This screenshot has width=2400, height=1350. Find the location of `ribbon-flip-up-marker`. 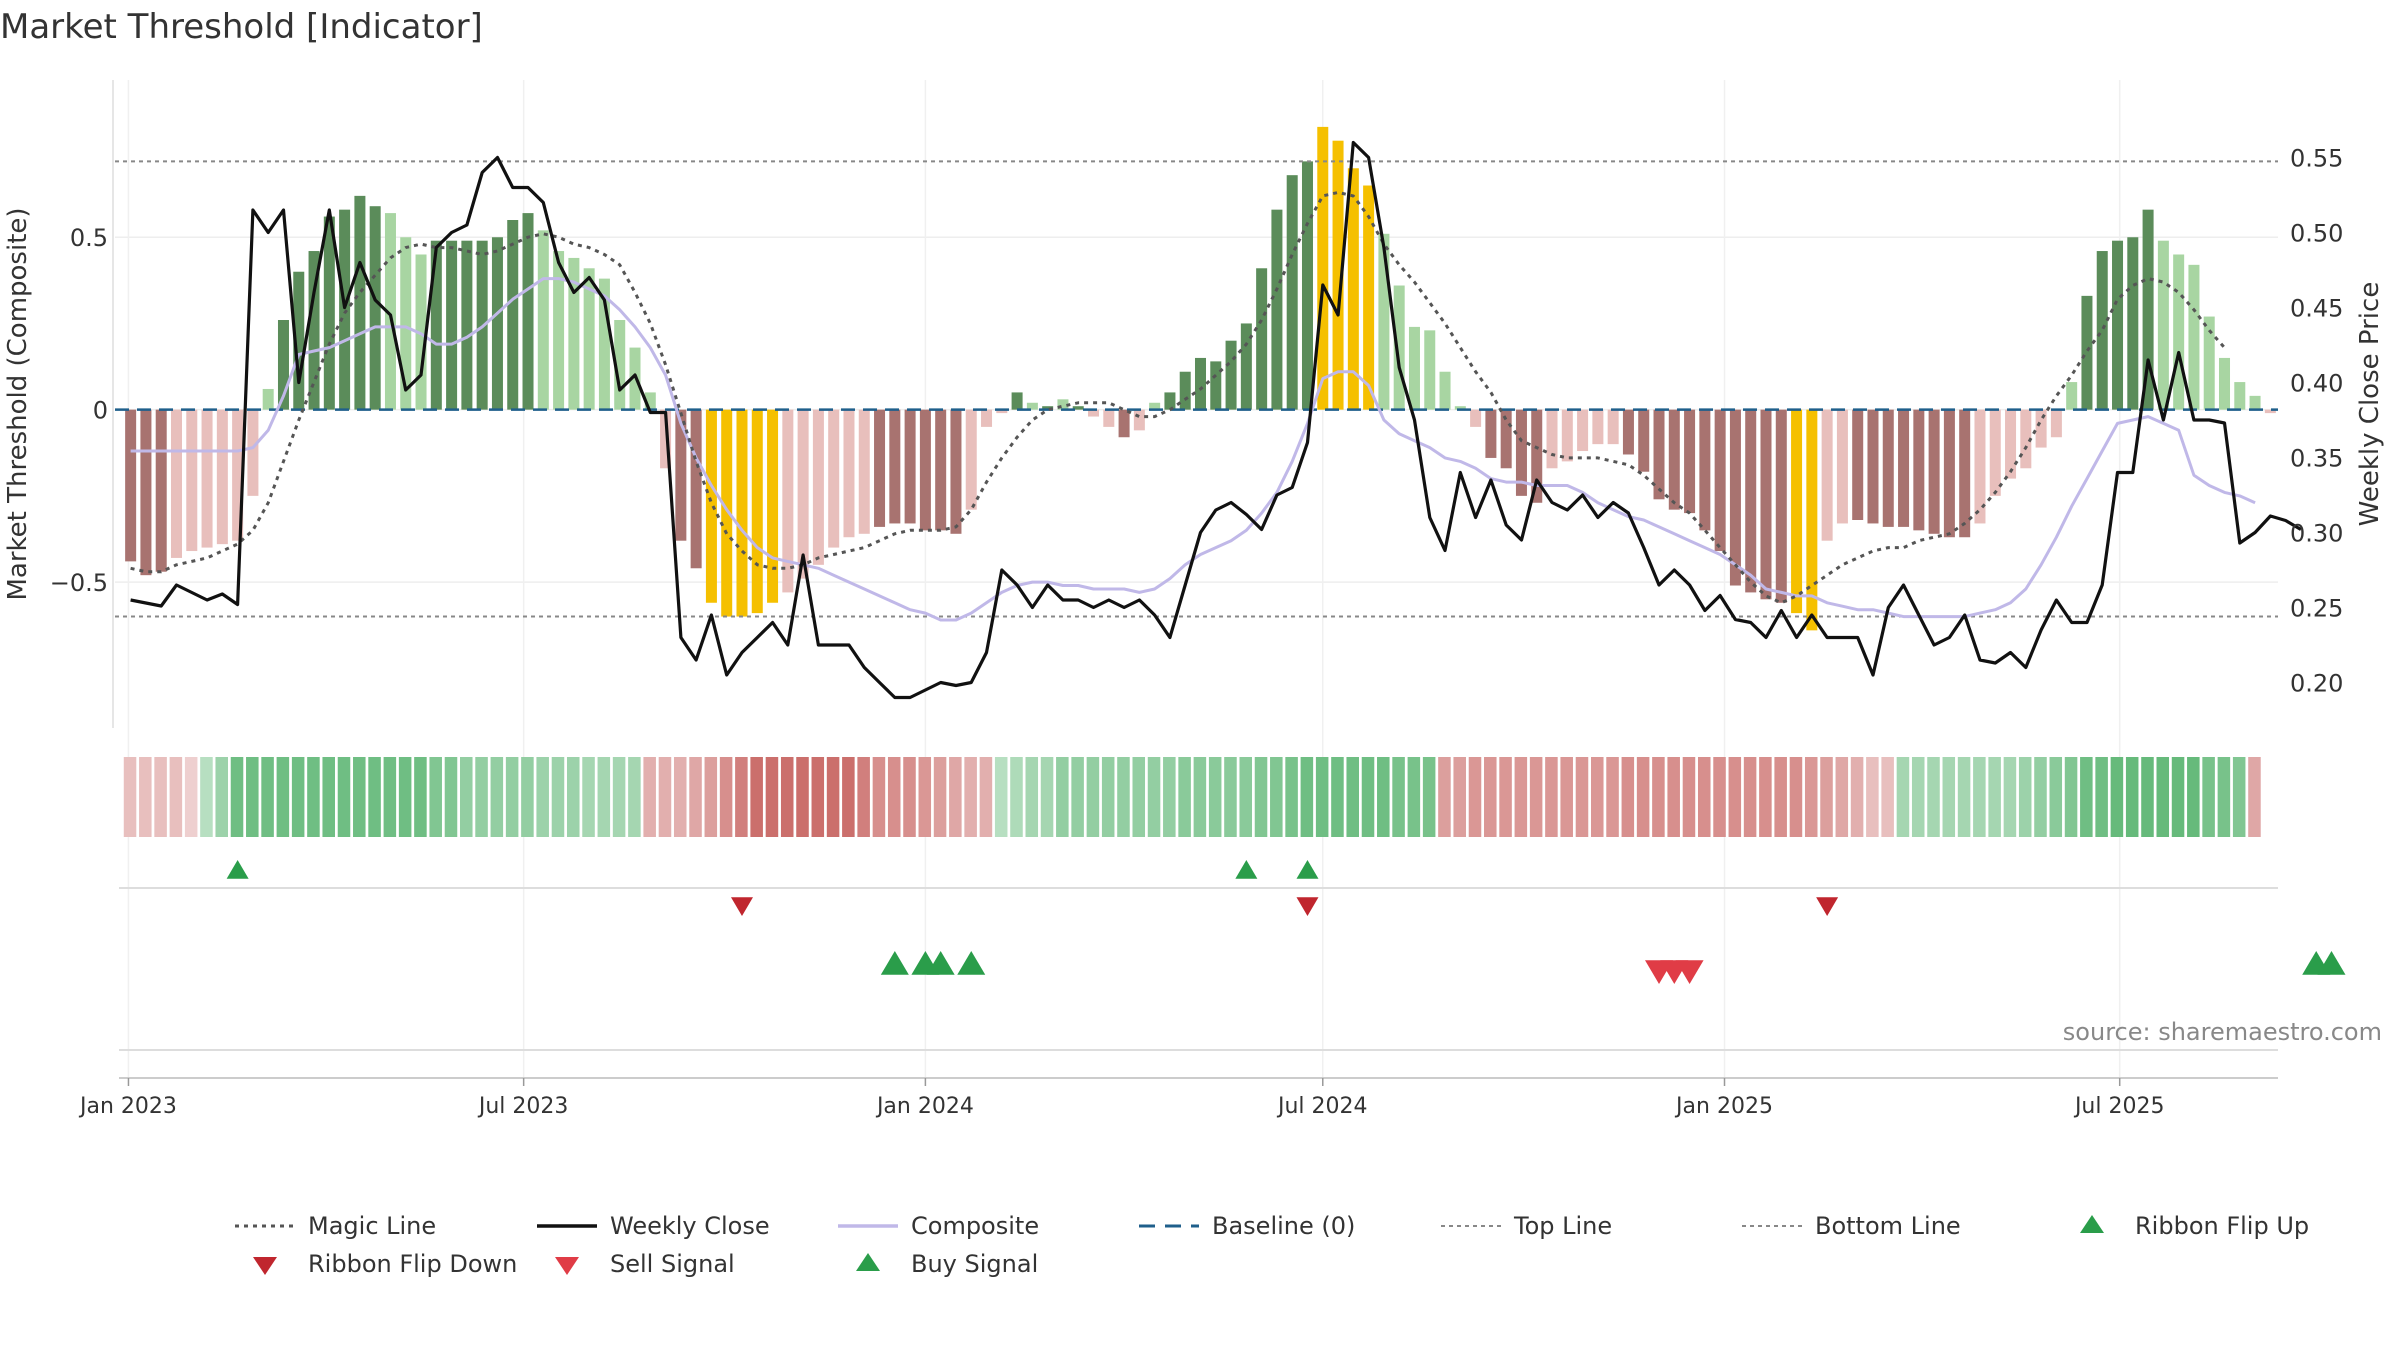

ribbon-flip-up-marker is located at coordinates (237, 869).